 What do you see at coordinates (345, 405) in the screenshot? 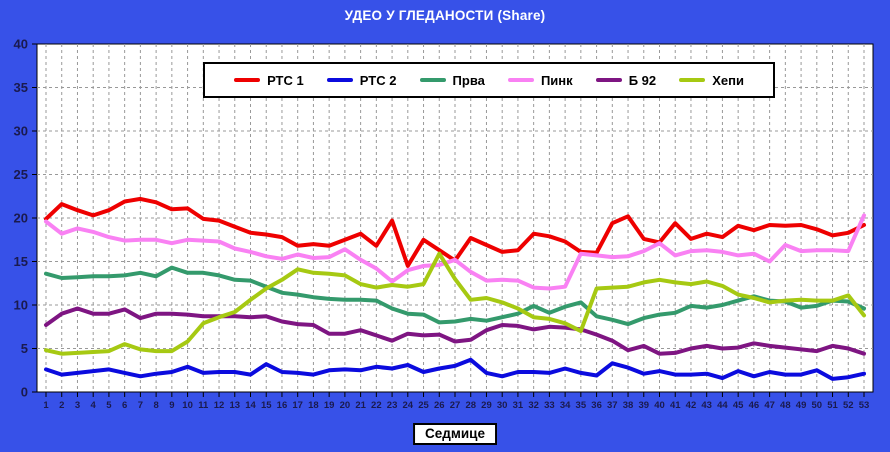
I see `x-tick-label: 20` at bounding box center [345, 405].